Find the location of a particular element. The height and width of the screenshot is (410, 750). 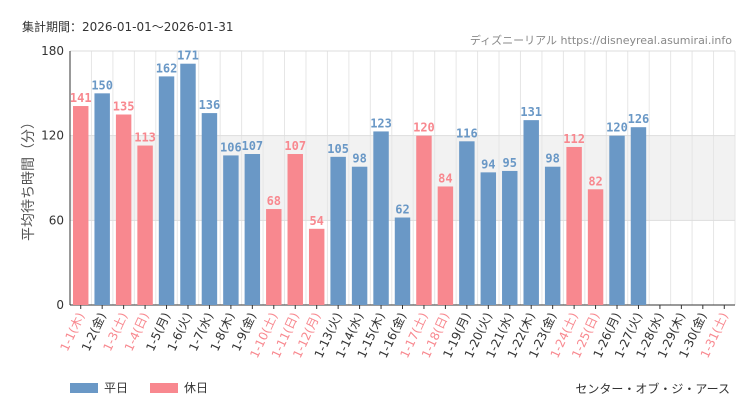

bar-1-13(火) is located at coordinates (338, 230).